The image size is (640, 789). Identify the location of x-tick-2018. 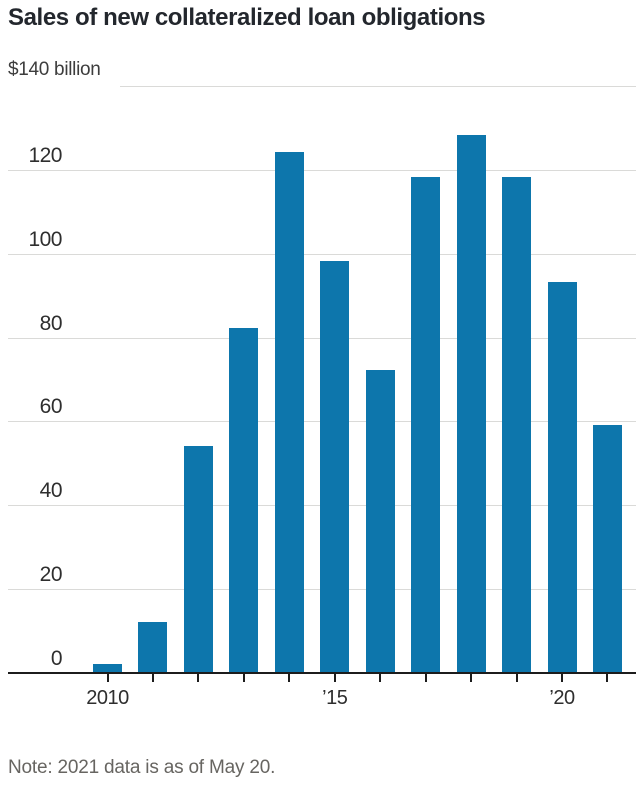
(471, 678).